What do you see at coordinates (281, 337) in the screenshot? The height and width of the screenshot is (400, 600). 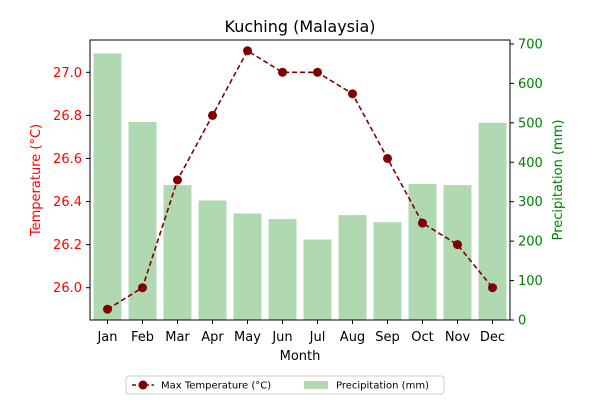 I see `x-tick-label: Jun` at bounding box center [281, 337].